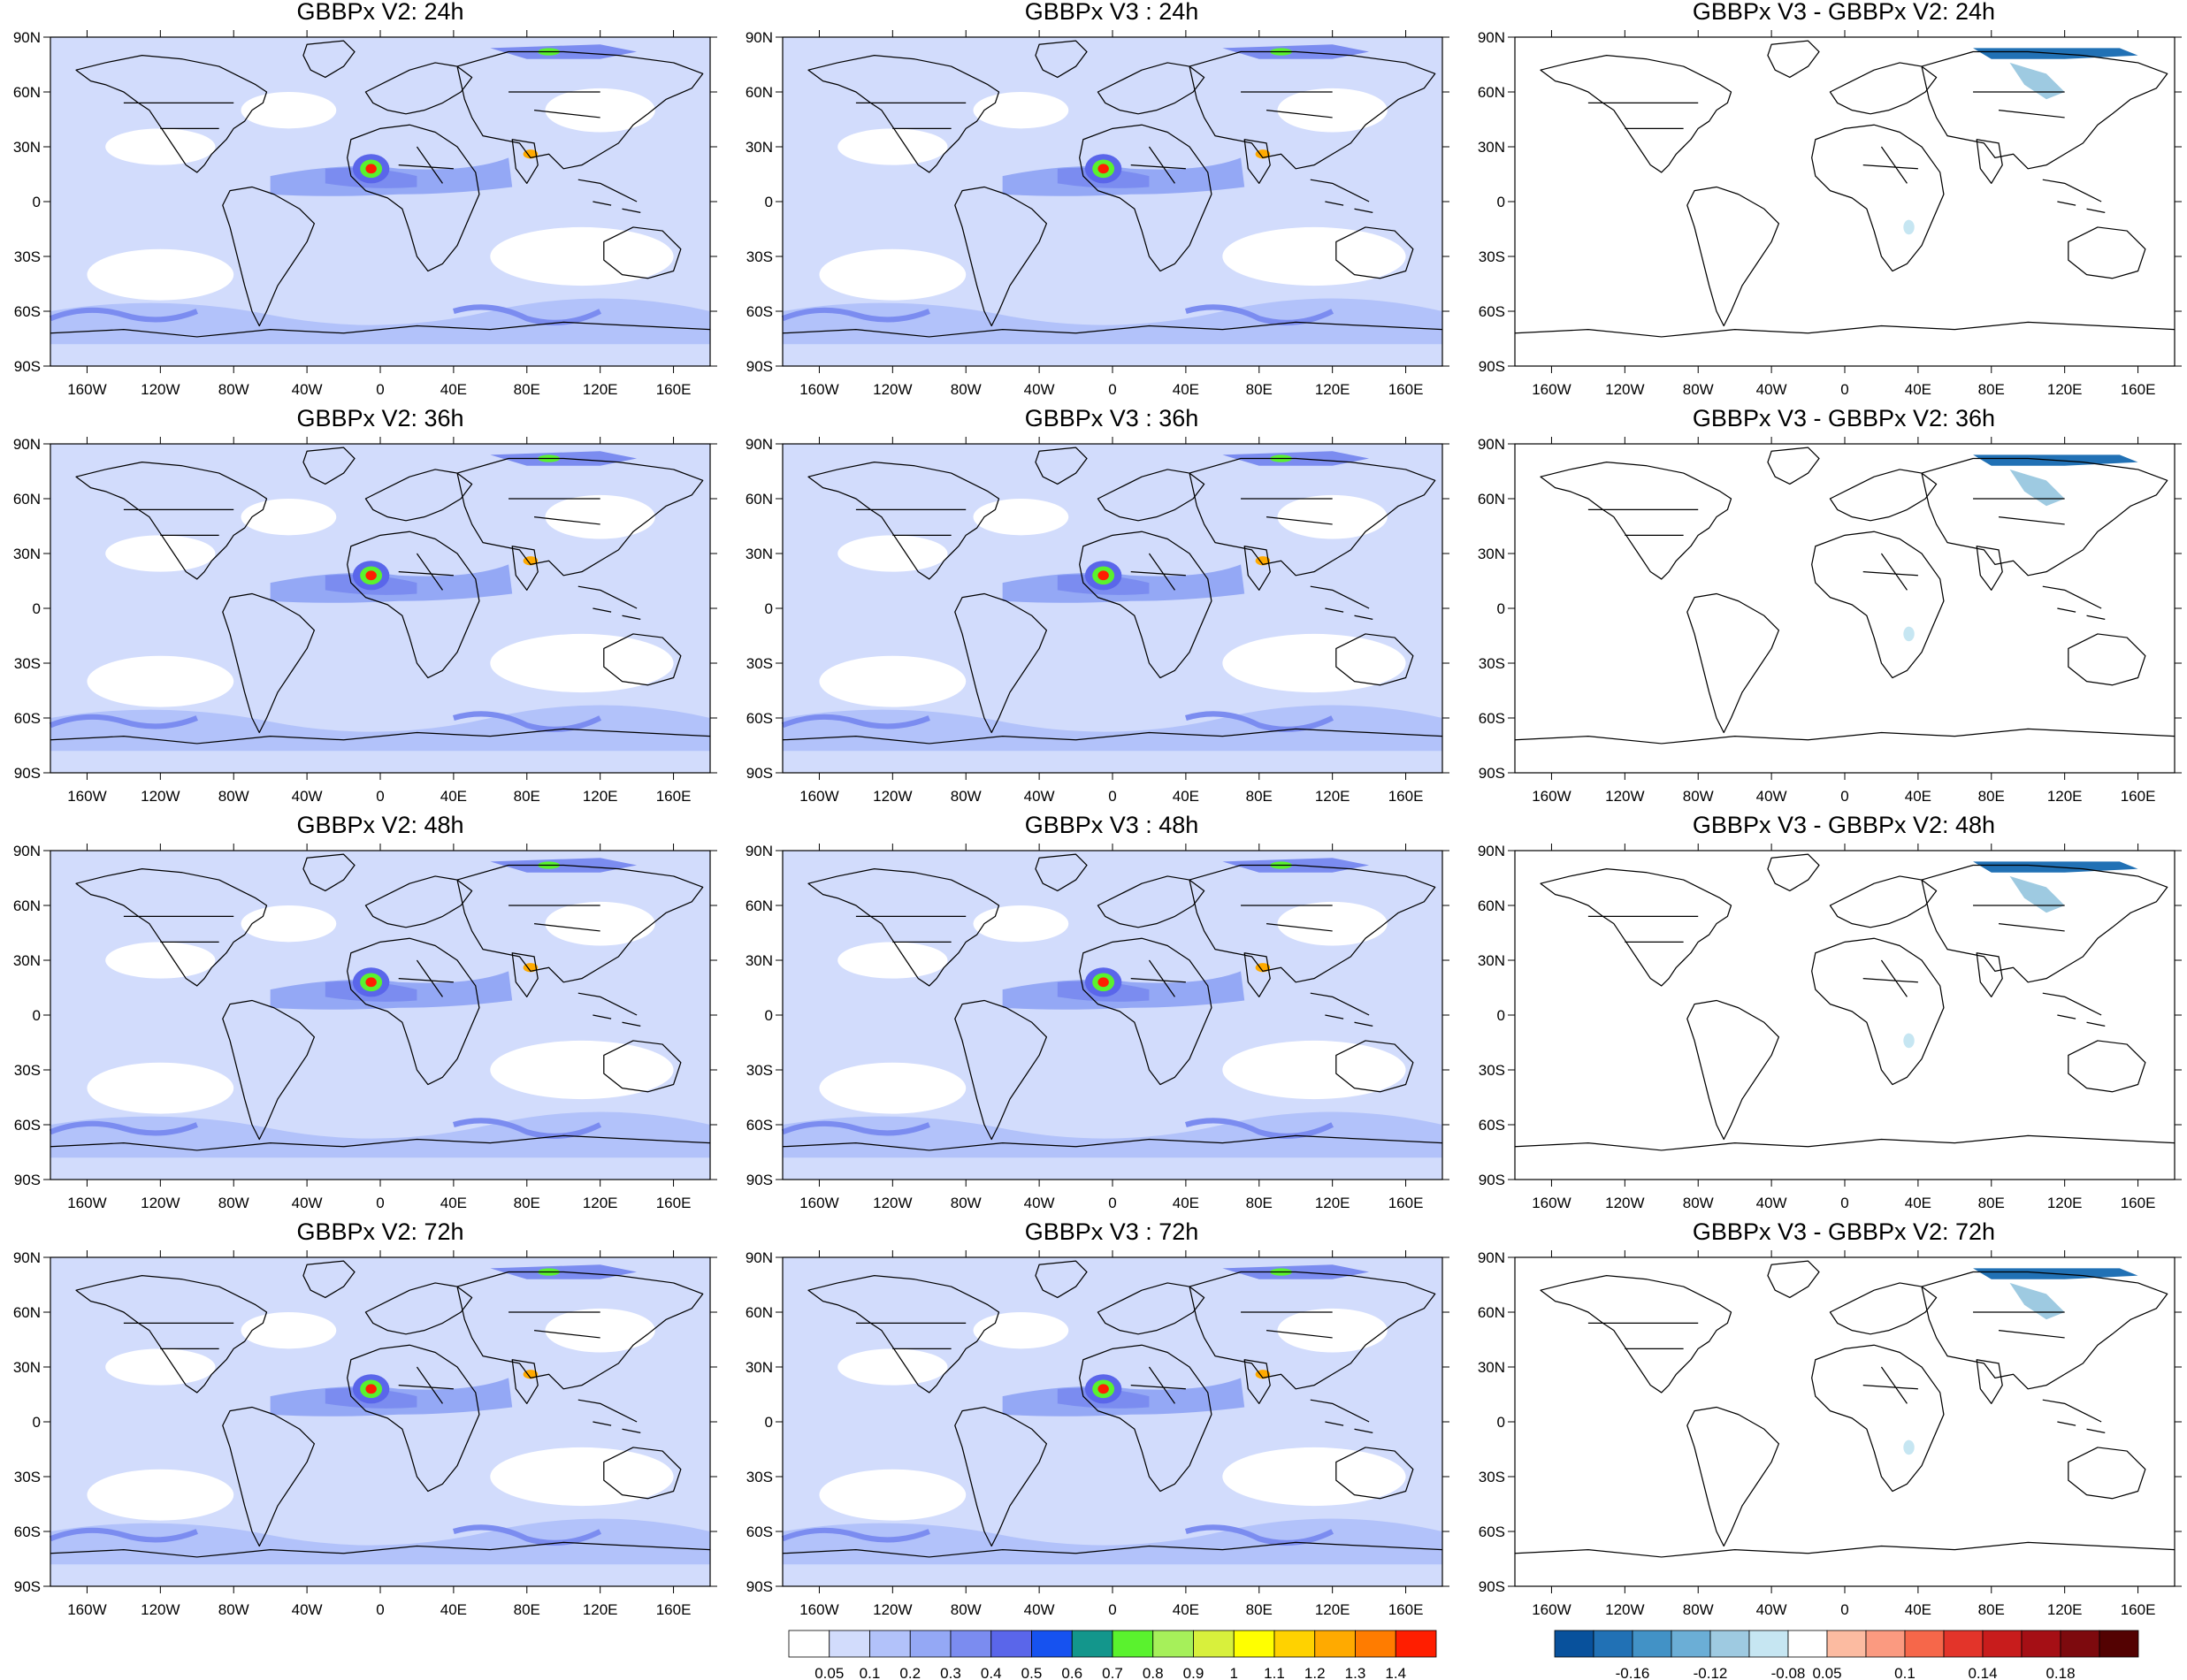  Describe the element at coordinates (1194, 1672) in the screenshot. I see `colorbar-label: 0.9` at that location.